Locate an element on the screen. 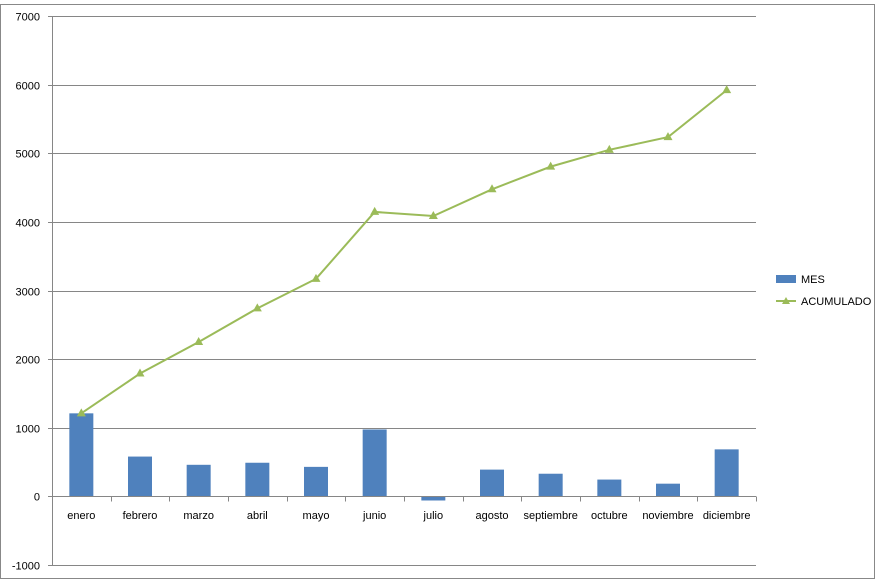 Image resolution: width=876 pixels, height=582 pixels. marker-septiembre is located at coordinates (551, 165).